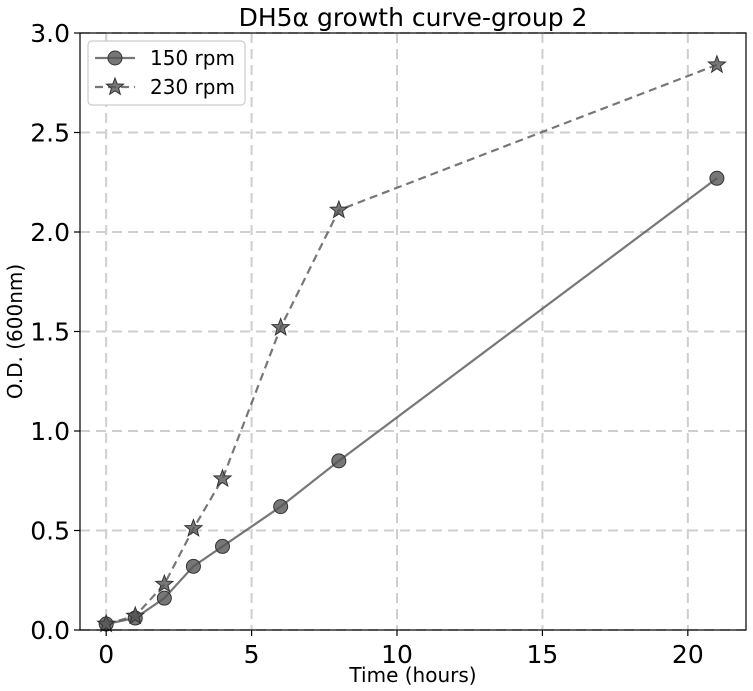  I want to click on chart-title: DH5α growth curve-group 2, so click(413, 17).